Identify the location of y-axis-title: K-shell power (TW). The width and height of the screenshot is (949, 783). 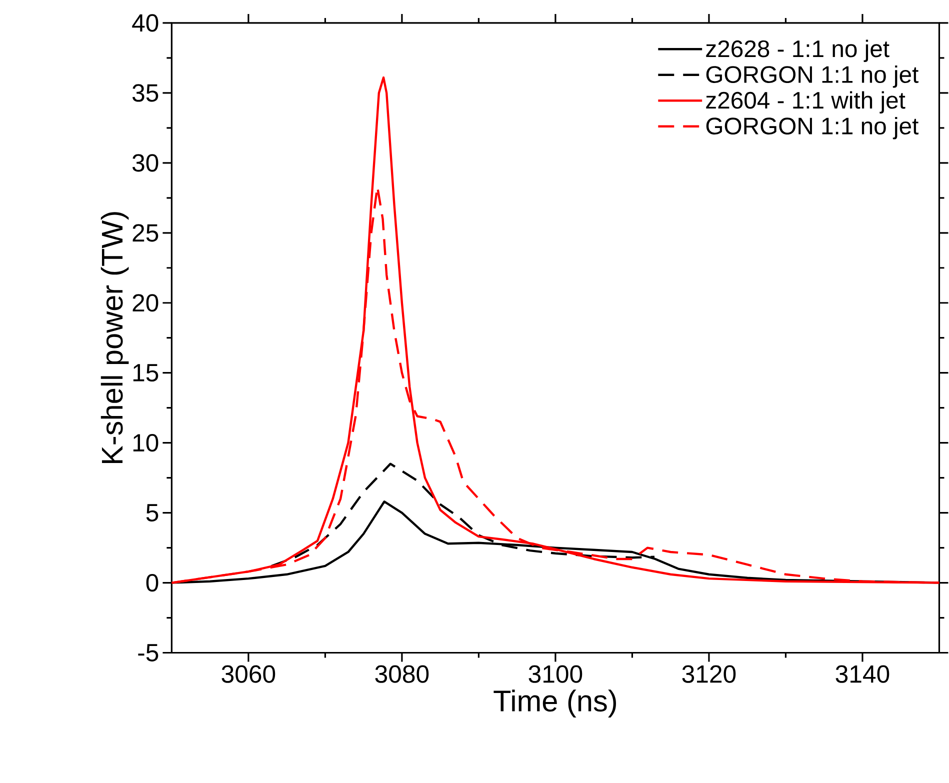
(114, 338).